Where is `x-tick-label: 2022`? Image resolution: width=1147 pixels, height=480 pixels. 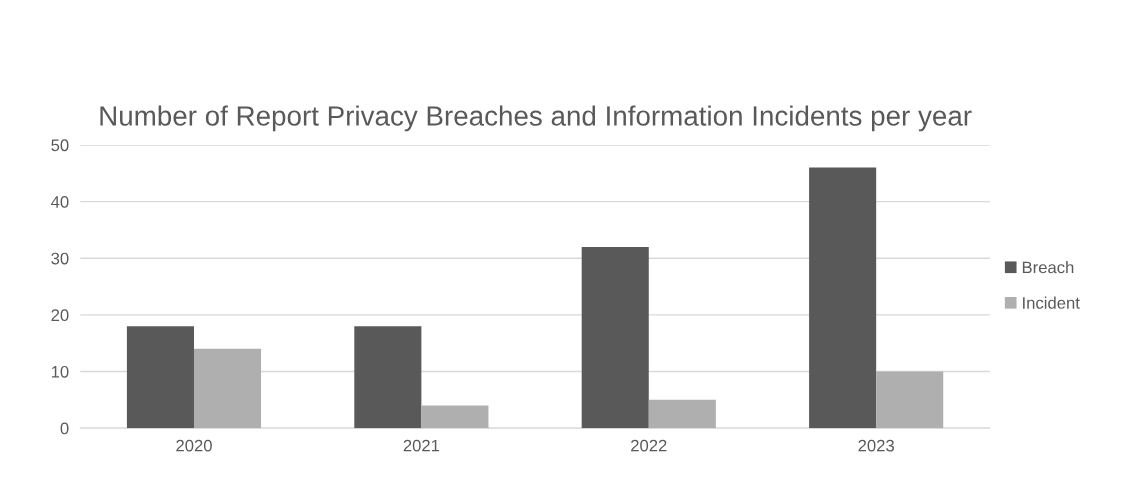 x-tick-label: 2022 is located at coordinates (649, 445).